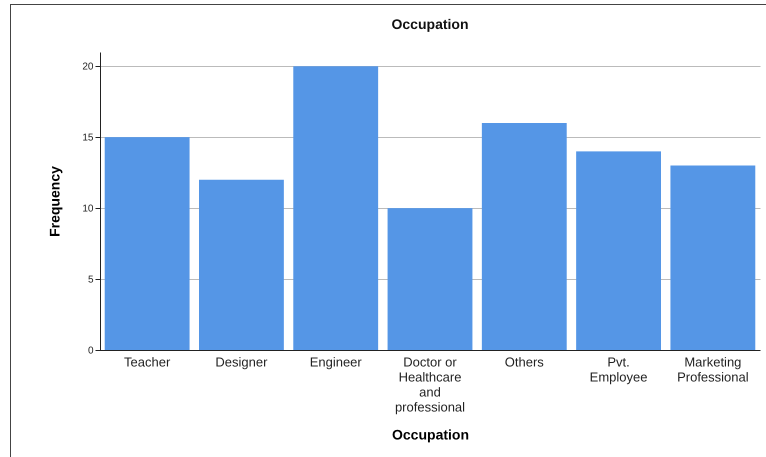 The image size is (766, 457). What do you see at coordinates (619, 369) in the screenshot?
I see `x-tick-label: Pvt. Employee` at bounding box center [619, 369].